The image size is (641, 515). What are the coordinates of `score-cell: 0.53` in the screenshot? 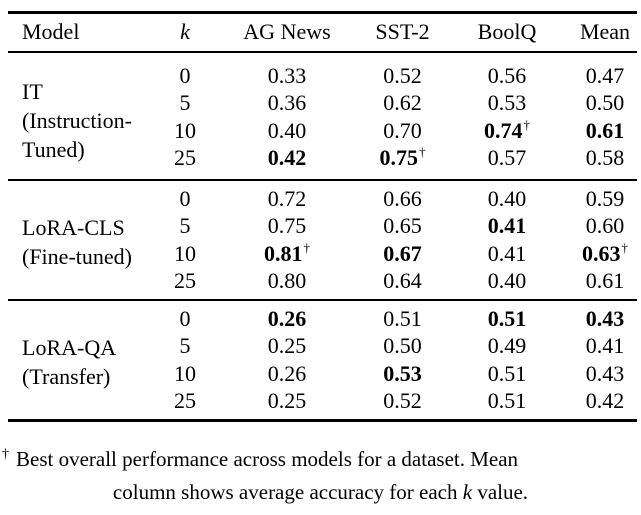 It's located at (402, 374).